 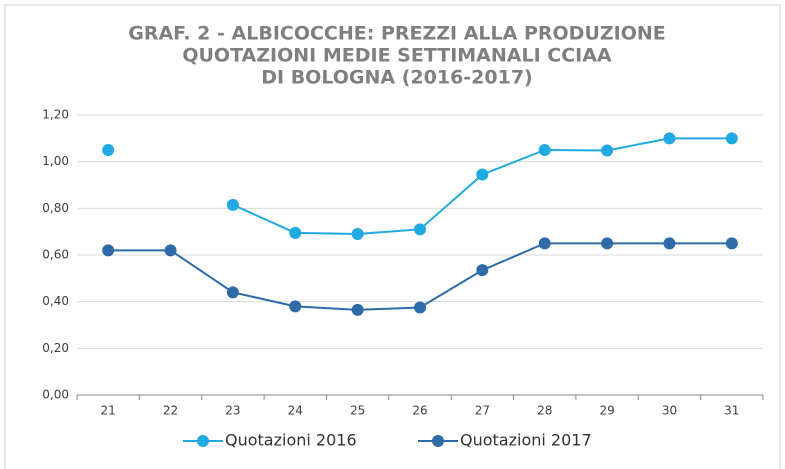 What do you see at coordinates (482, 411) in the screenshot?
I see `x-tick-label: 27` at bounding box center [482, 411].